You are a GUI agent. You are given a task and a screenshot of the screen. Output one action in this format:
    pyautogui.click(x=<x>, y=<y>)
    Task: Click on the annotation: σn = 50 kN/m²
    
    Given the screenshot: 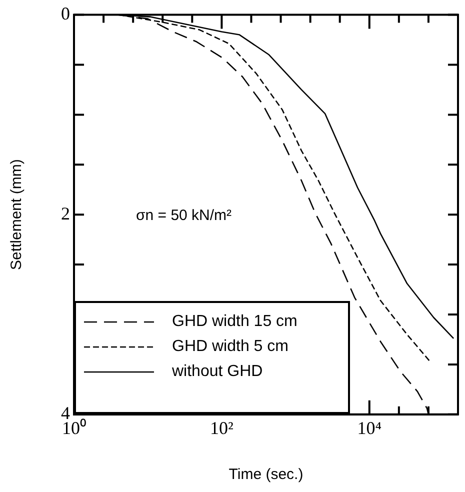 What is the action you would take?
    pyautogui.click(x=184, y=215)
    